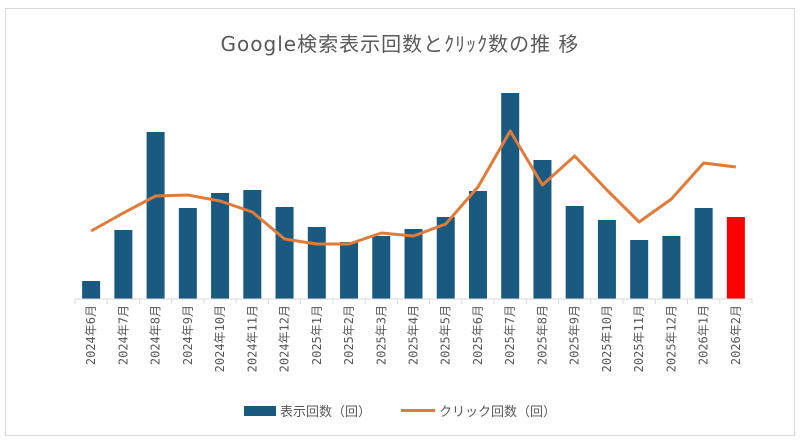 Image resolution: width=800 pixels, height=442 pixels. Describe the element at coordinates (400, 44) in the screenshot. I see `chart-title: Google検索表示回数とｸﾘｯｸ数の推 移` at that location.